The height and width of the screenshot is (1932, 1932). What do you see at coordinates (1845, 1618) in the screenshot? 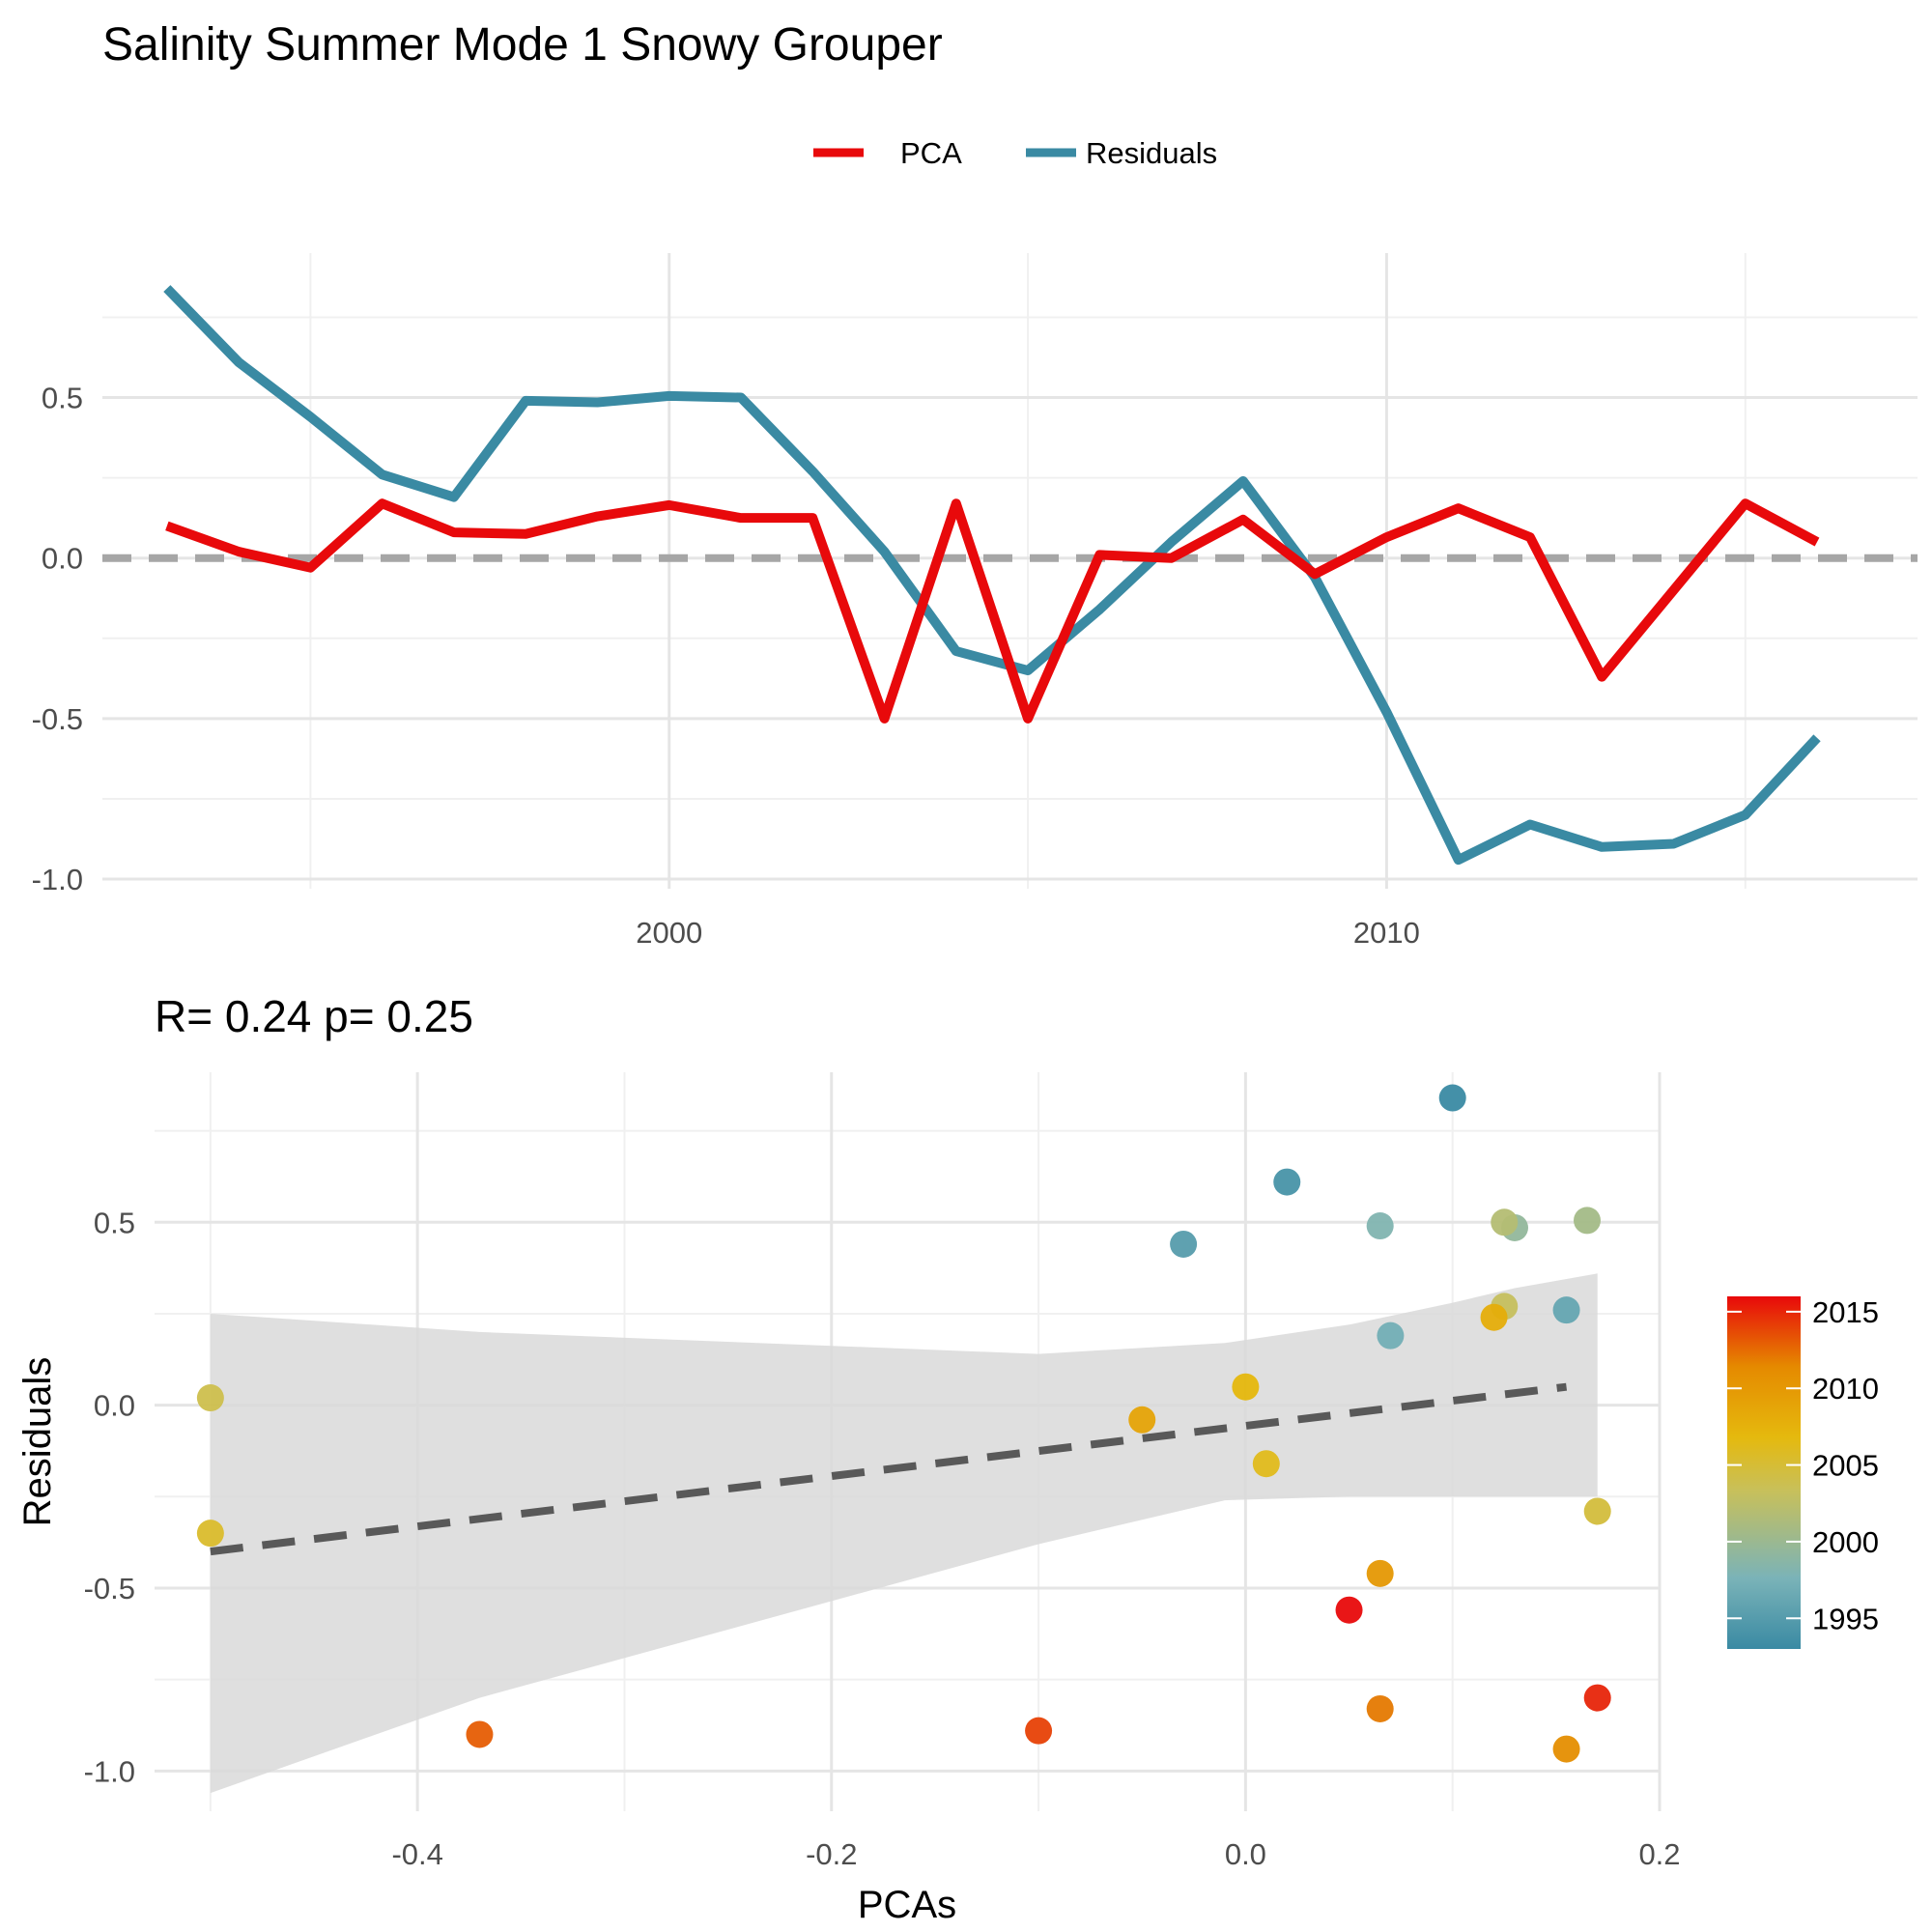
I see `colorbar-tick-label: 1995` at bounding box center [1845, 1618].